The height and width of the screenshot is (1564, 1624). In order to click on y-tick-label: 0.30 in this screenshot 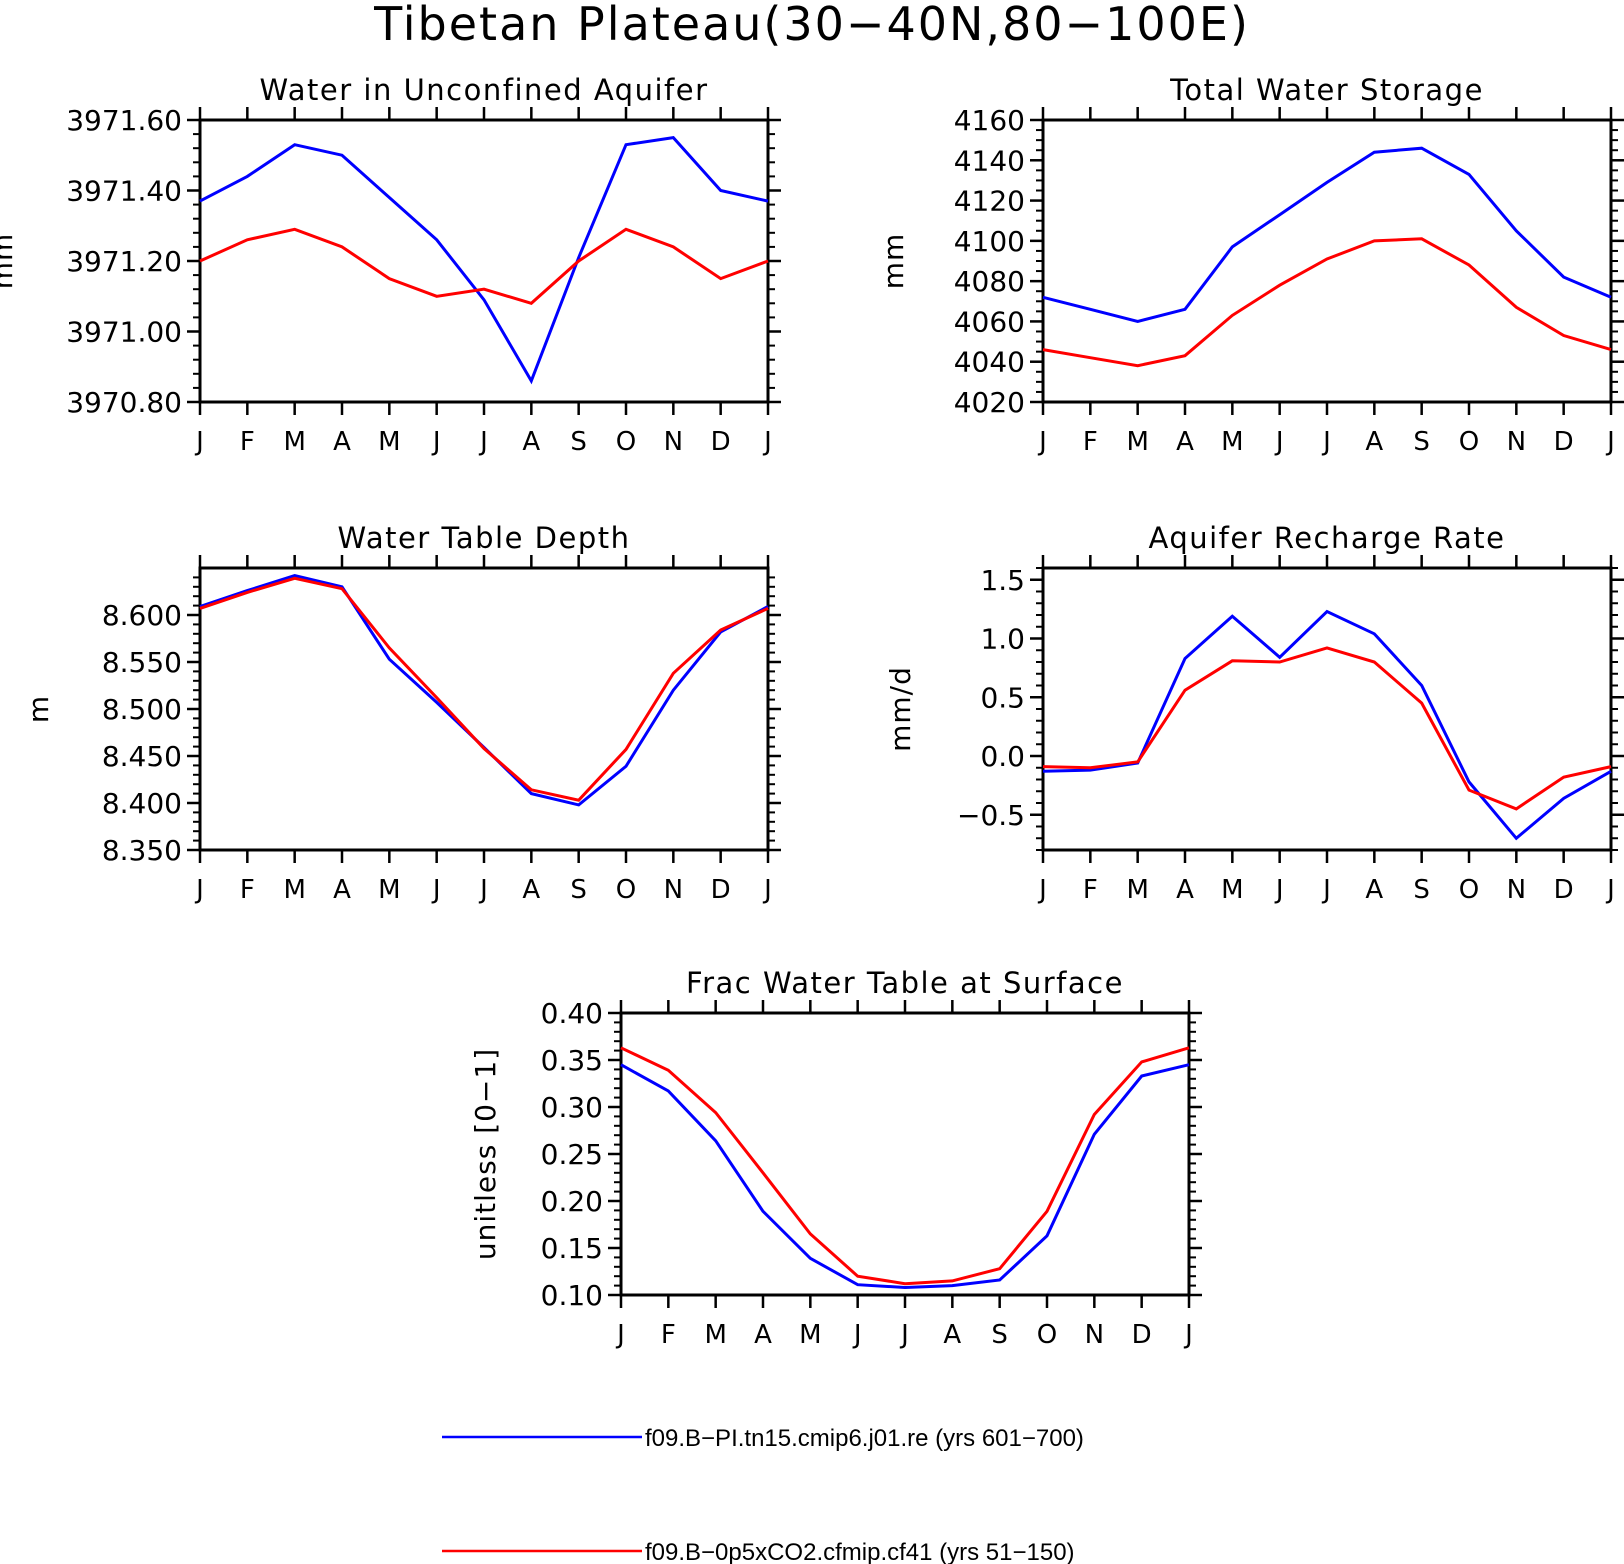, I will do `click(572, 1107)`.